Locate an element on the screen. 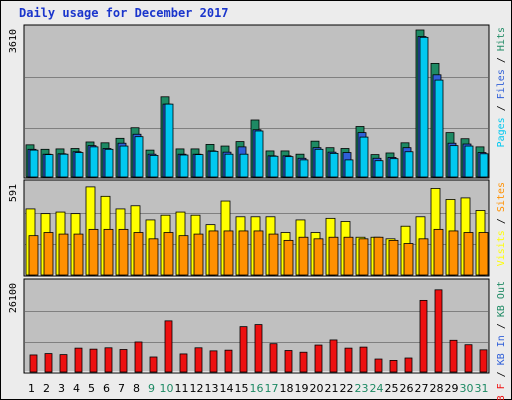  x-tick-label: 14 is located at coordinates (227, 388).